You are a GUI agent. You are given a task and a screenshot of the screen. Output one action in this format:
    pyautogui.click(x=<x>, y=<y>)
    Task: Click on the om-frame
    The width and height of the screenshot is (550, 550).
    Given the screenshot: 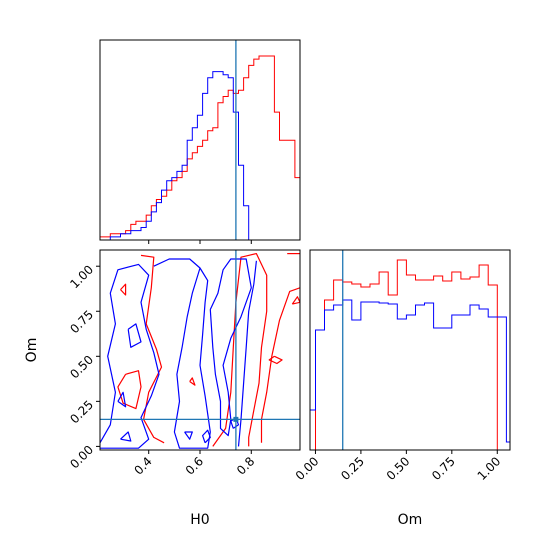 What is the action you would take?
    pyautogui.click(x=410, y=350)
    